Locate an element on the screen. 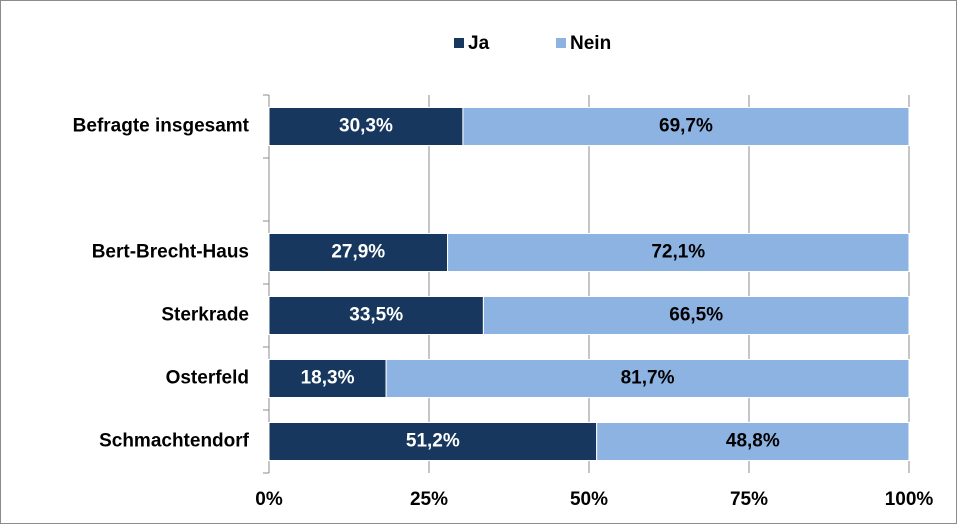 The height and width of the screenshot is (524, 957). data-label: 69,7% is located at coordinates (686, 126).